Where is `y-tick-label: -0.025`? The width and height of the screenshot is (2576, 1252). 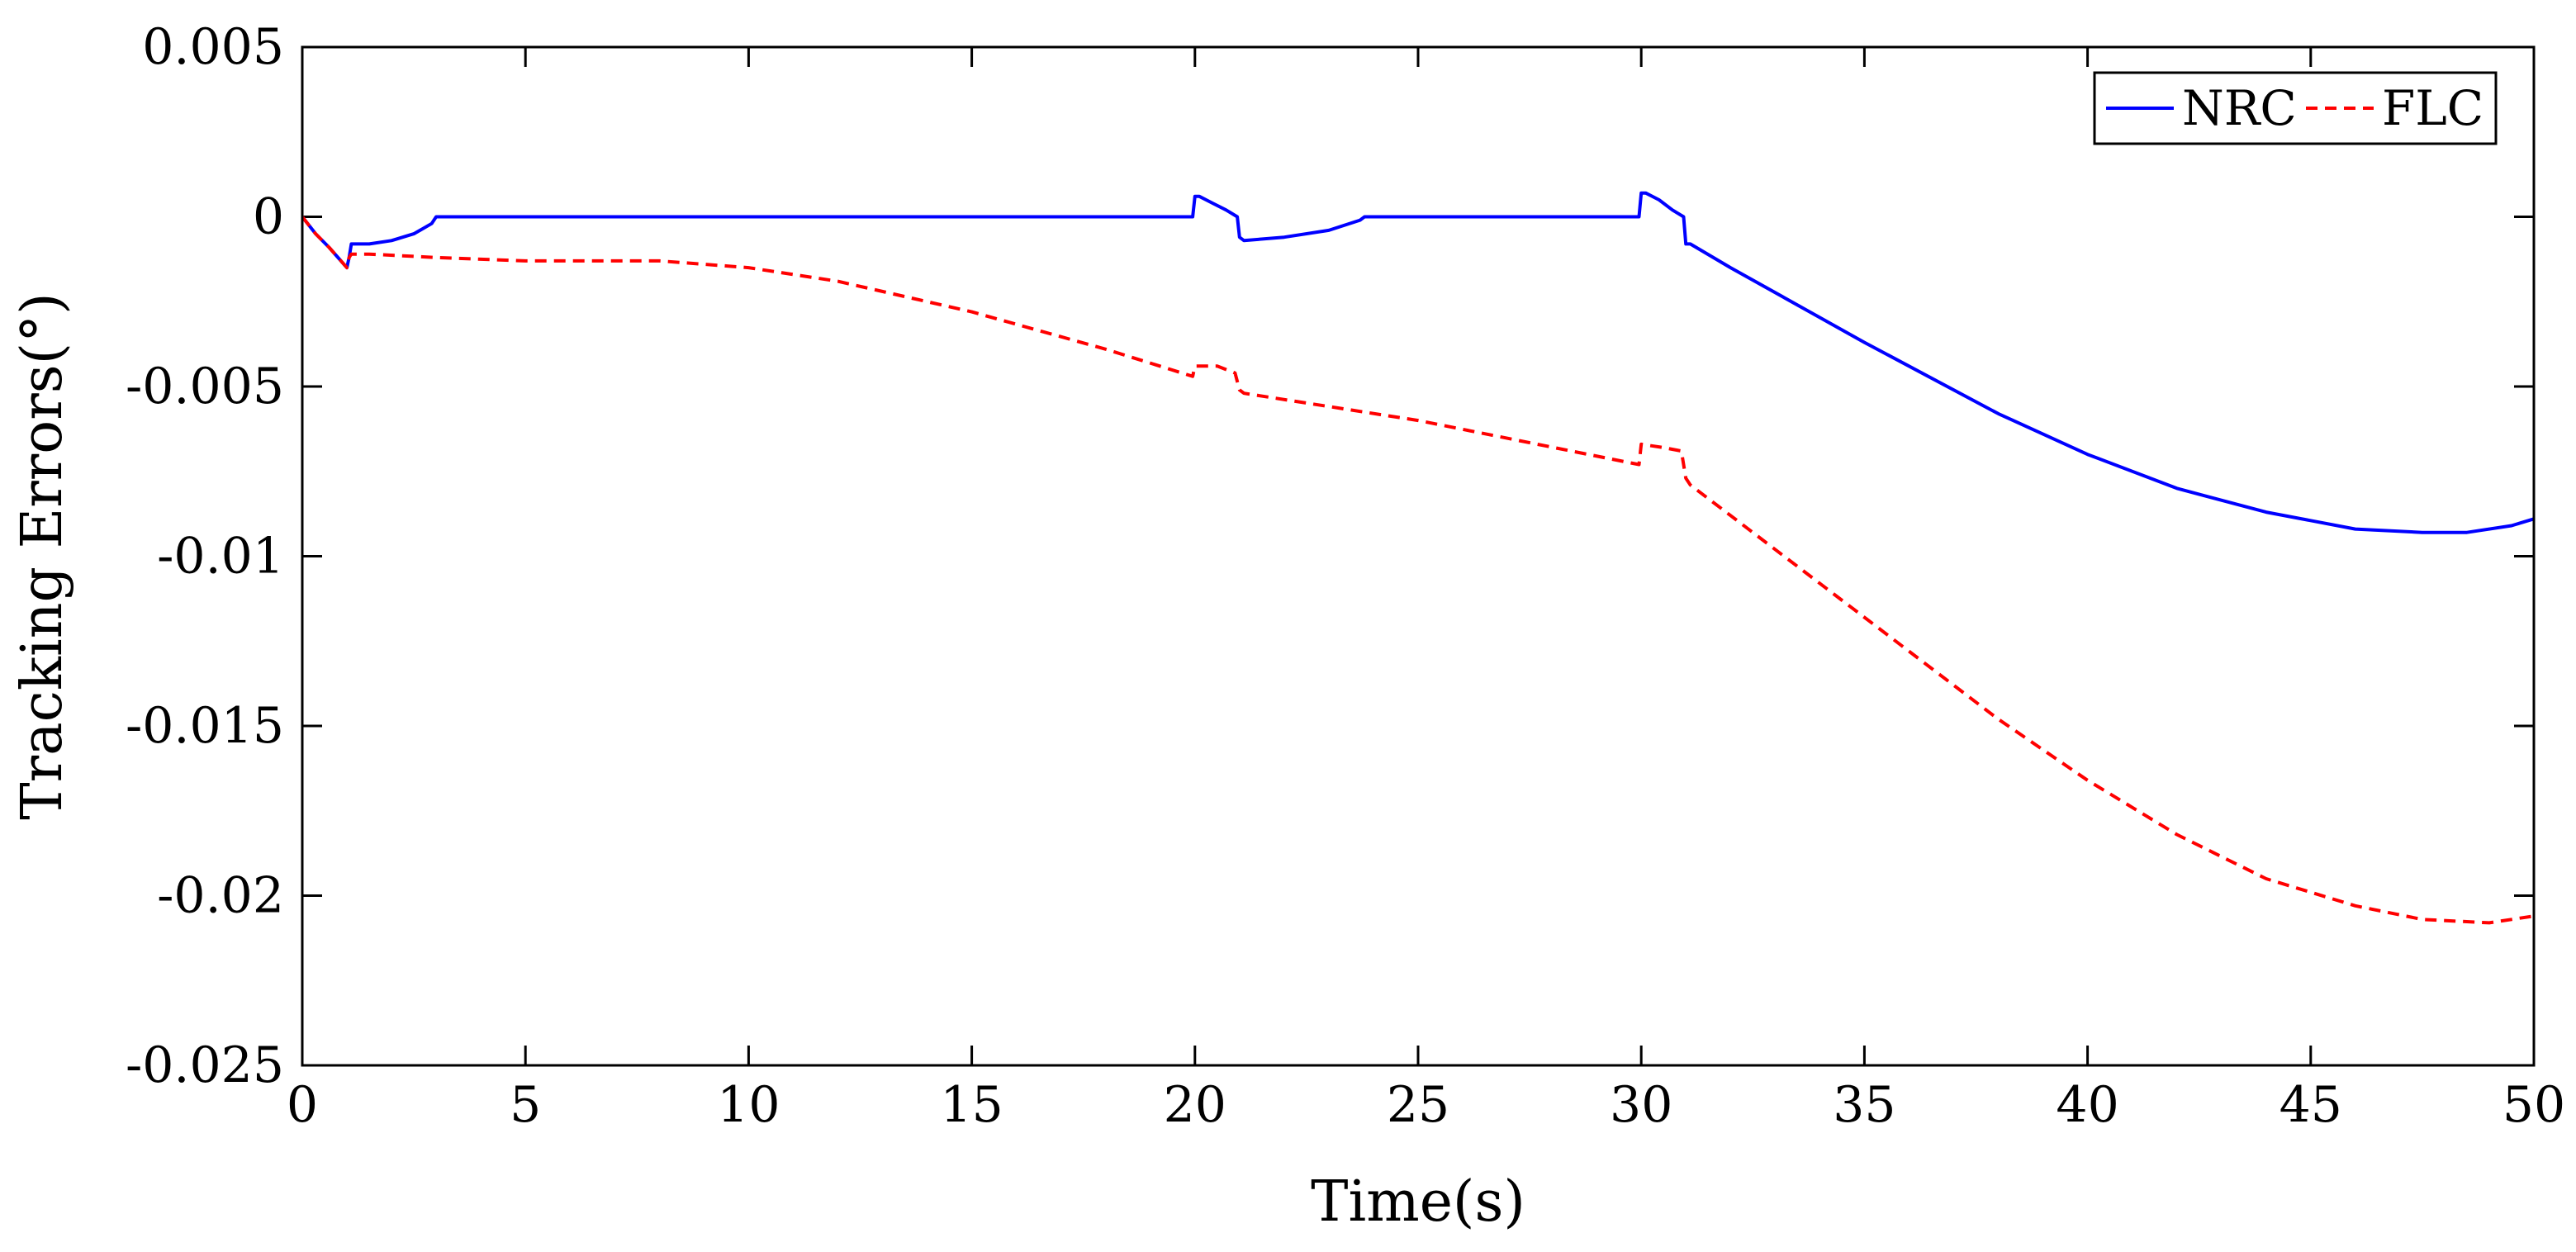 y-tick-label: -0.025 is located at coordinates (205, 1065).